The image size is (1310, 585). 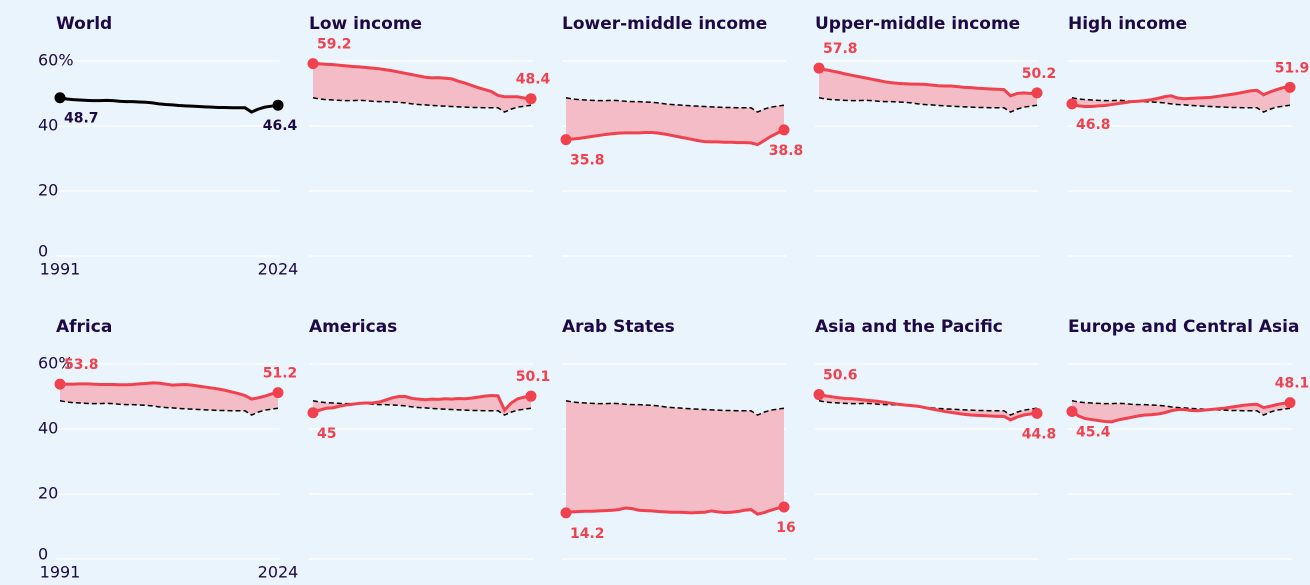 What do you see at coordinates (1093, 432) in the screenshot?
I see `data-label: 45.4` at bounding box center [1093, 432].